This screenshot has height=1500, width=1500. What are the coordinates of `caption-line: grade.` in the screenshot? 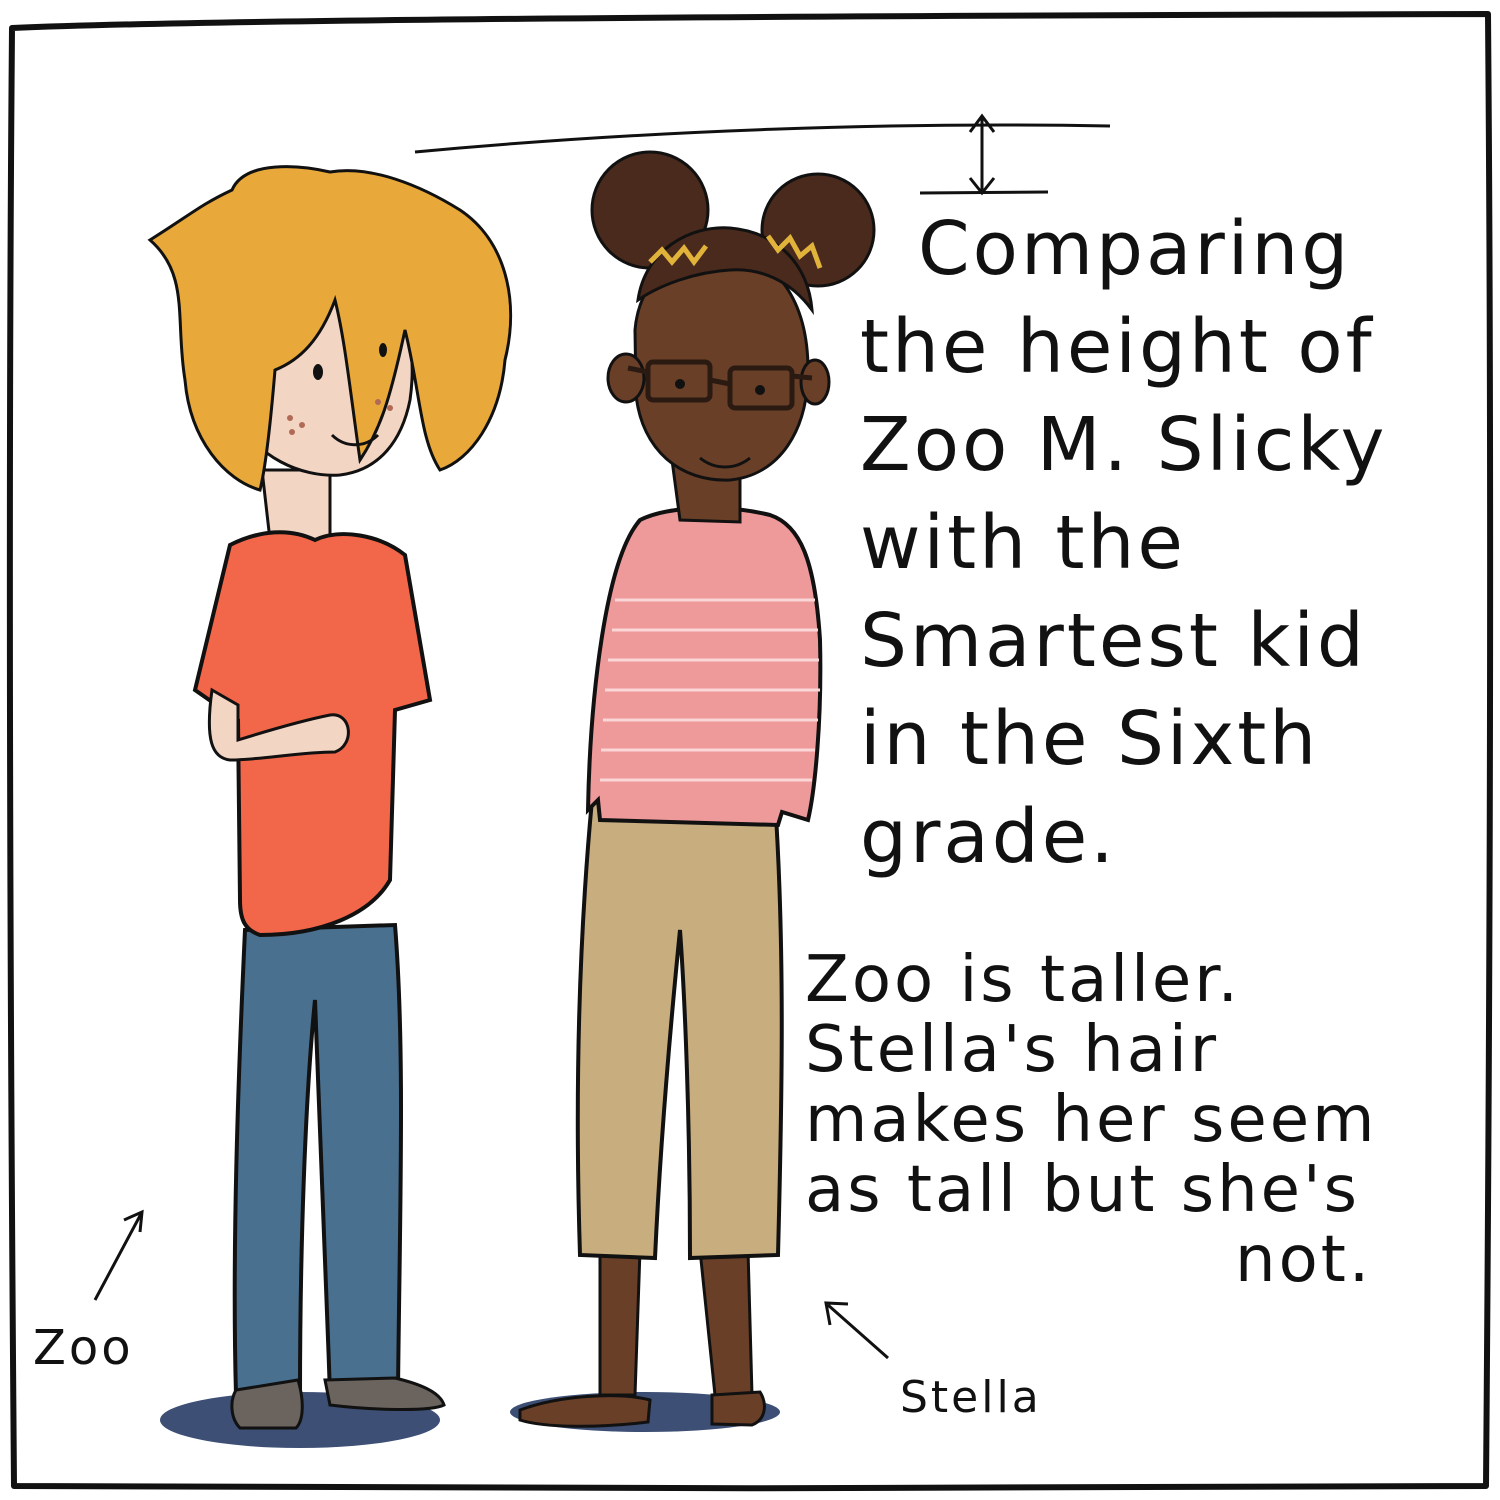 It's located at (988, 837).